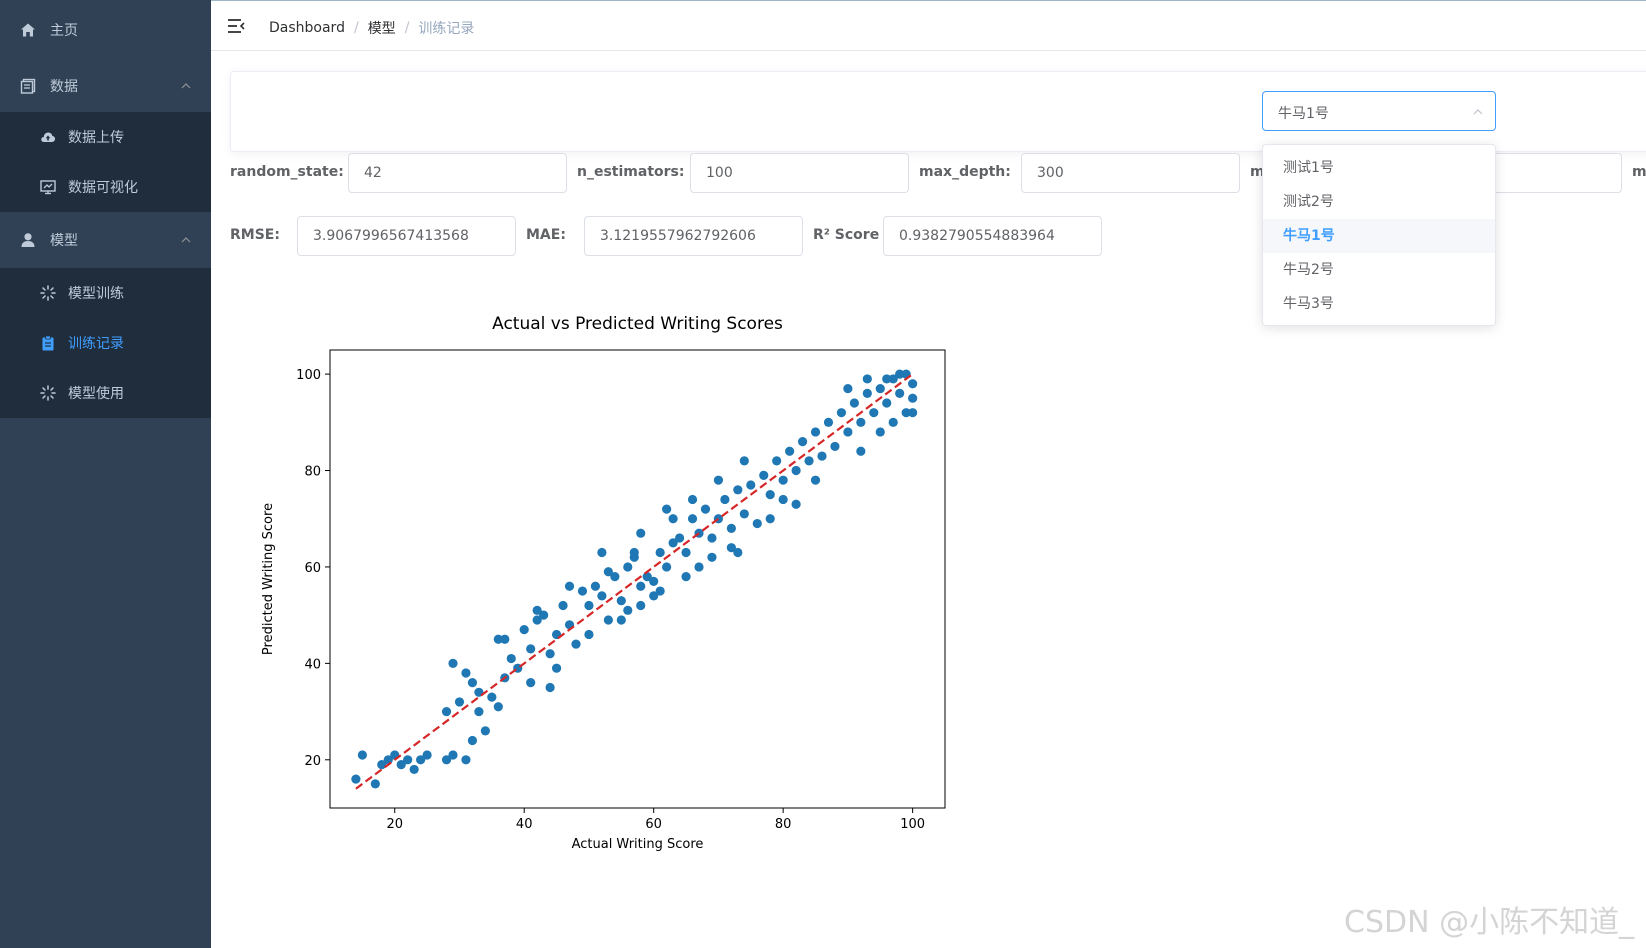 This screenshot has width=1646, height=948. What do you see at coordinates (186, 86) in the screenshot?
I see `chevron-up-icon` at bounding box center [186, 86].